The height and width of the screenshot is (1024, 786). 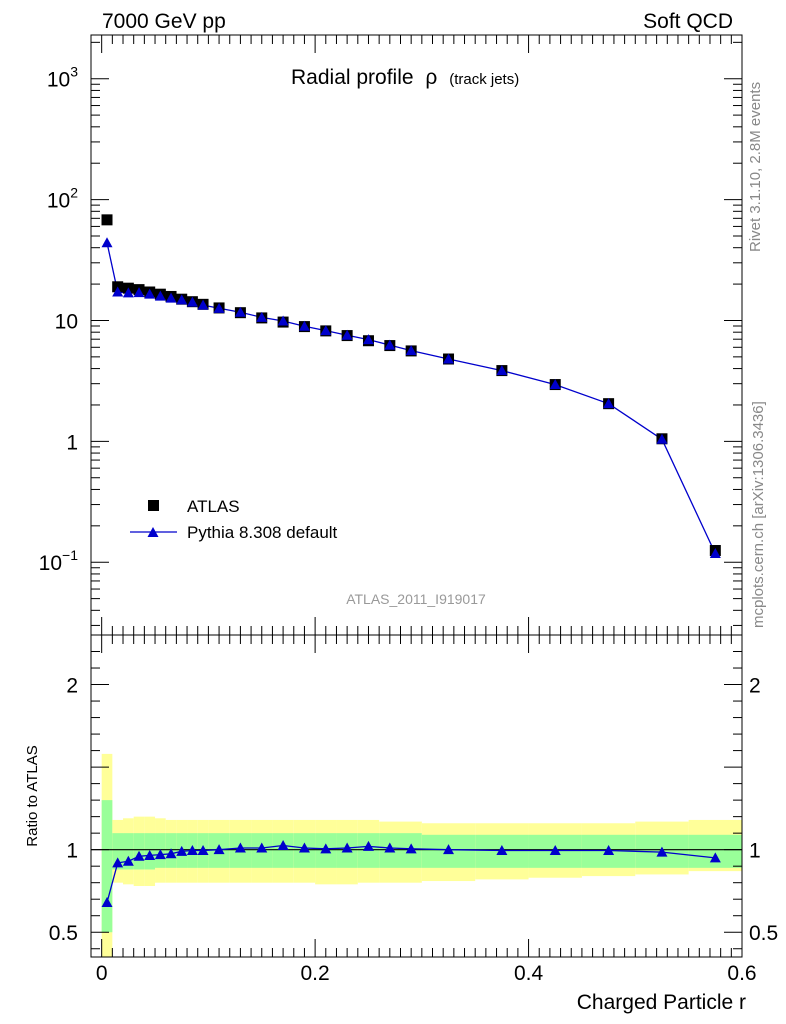 What do you see at coordinates (688, 21) in the screenshot?
I see `header-category-label: Soft QCD` at bounding box center [688, 21].